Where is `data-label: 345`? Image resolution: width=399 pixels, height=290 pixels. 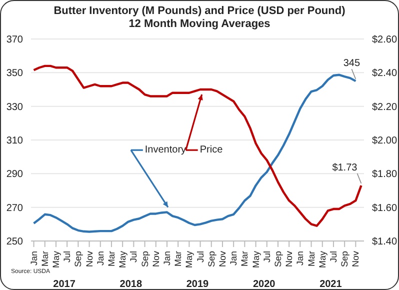 data-label: 345 is located at coordinates (351, 64).